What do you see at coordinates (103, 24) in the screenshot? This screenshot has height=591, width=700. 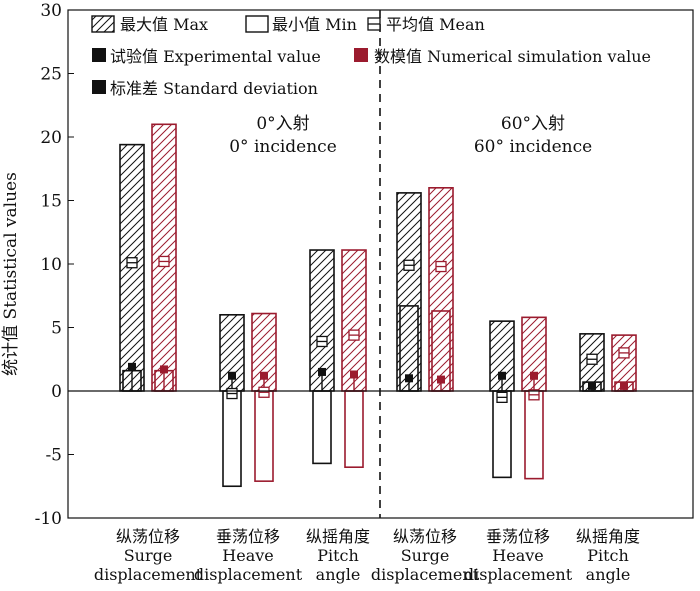 I see `legend-swatch-max` at bounding box center [103, 24].